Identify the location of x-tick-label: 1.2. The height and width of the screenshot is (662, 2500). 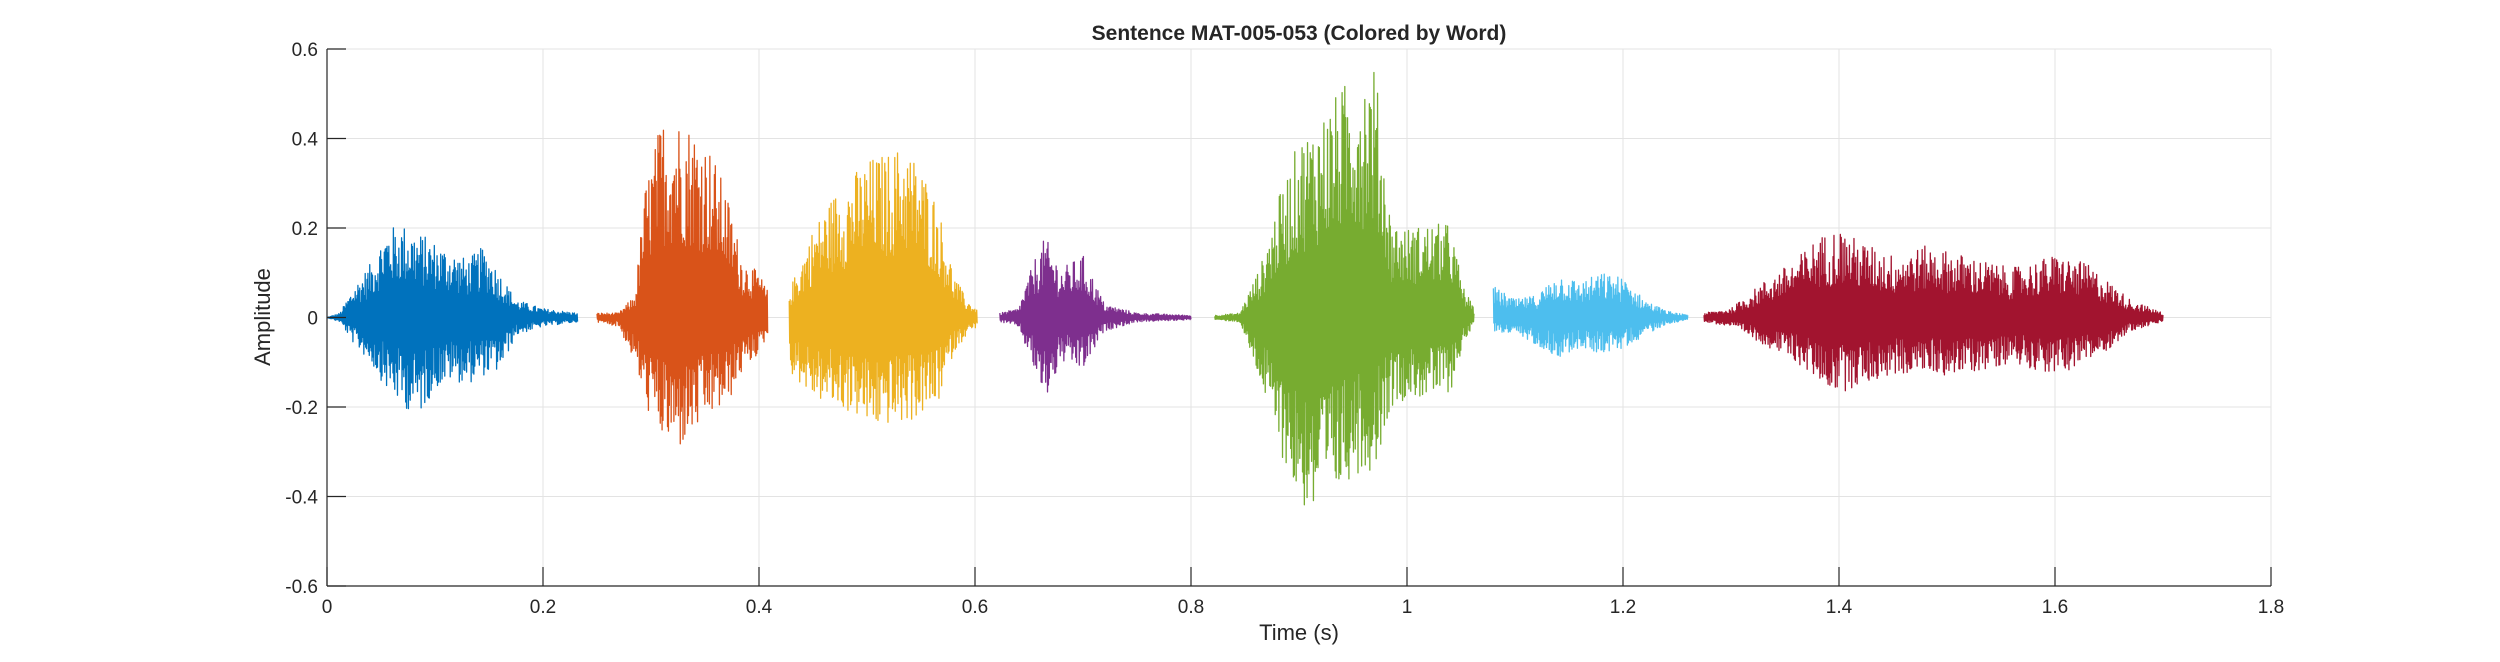
(1623, 607).